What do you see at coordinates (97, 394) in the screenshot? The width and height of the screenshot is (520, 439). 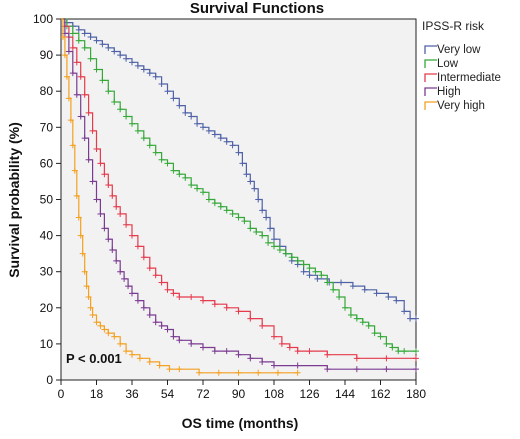 I see `x-tick-label: 18` at bounding box center [97, 394].